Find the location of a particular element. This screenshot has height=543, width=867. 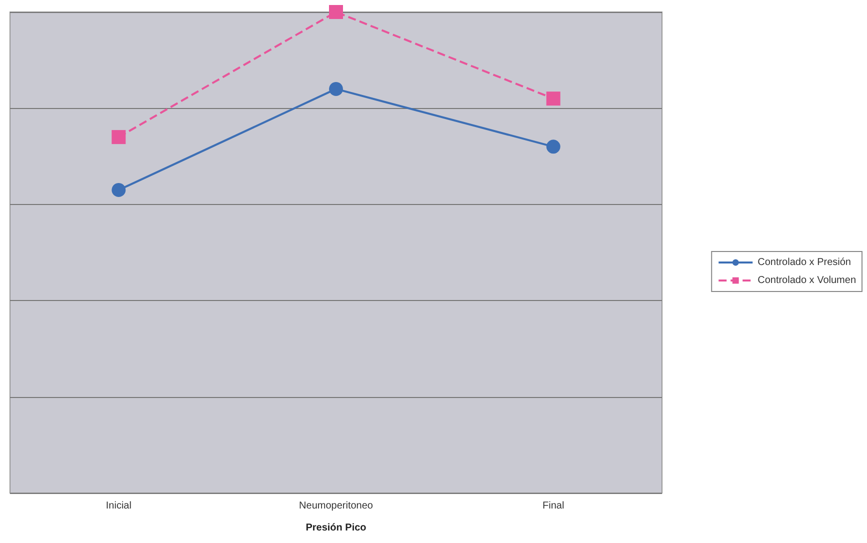

x-tick-label: Neumoperitoneo is located at coordinates (336, 506).